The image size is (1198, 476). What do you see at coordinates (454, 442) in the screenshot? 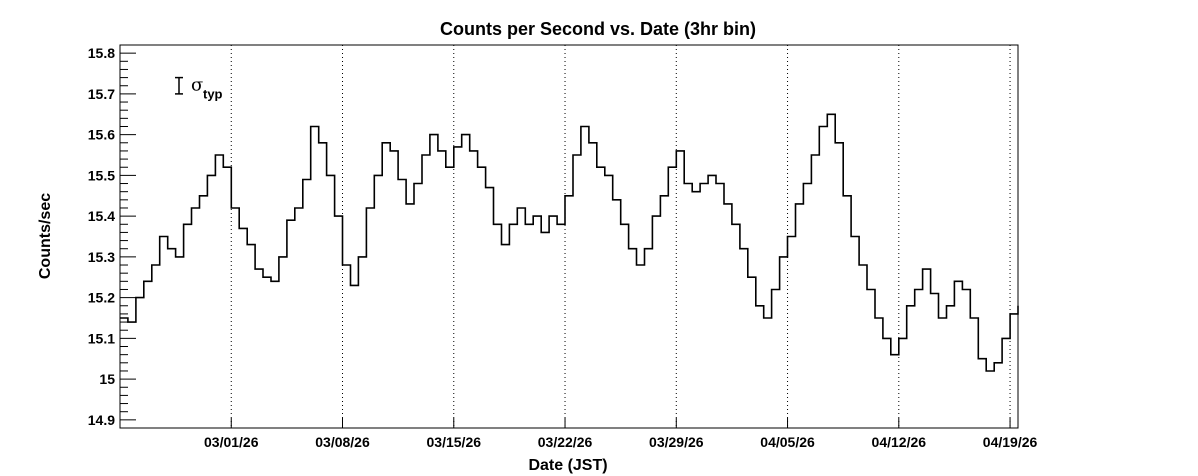
I see `x-tick-label: 03/15/26` at bounding box center [454, 442].